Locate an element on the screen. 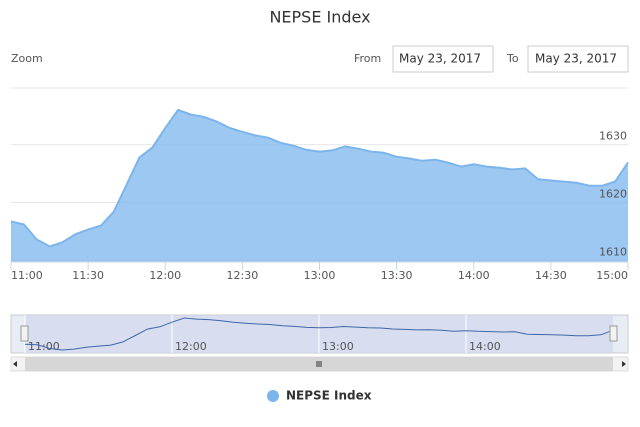  scroll-right-arrow is located at coordinates (624, 364).